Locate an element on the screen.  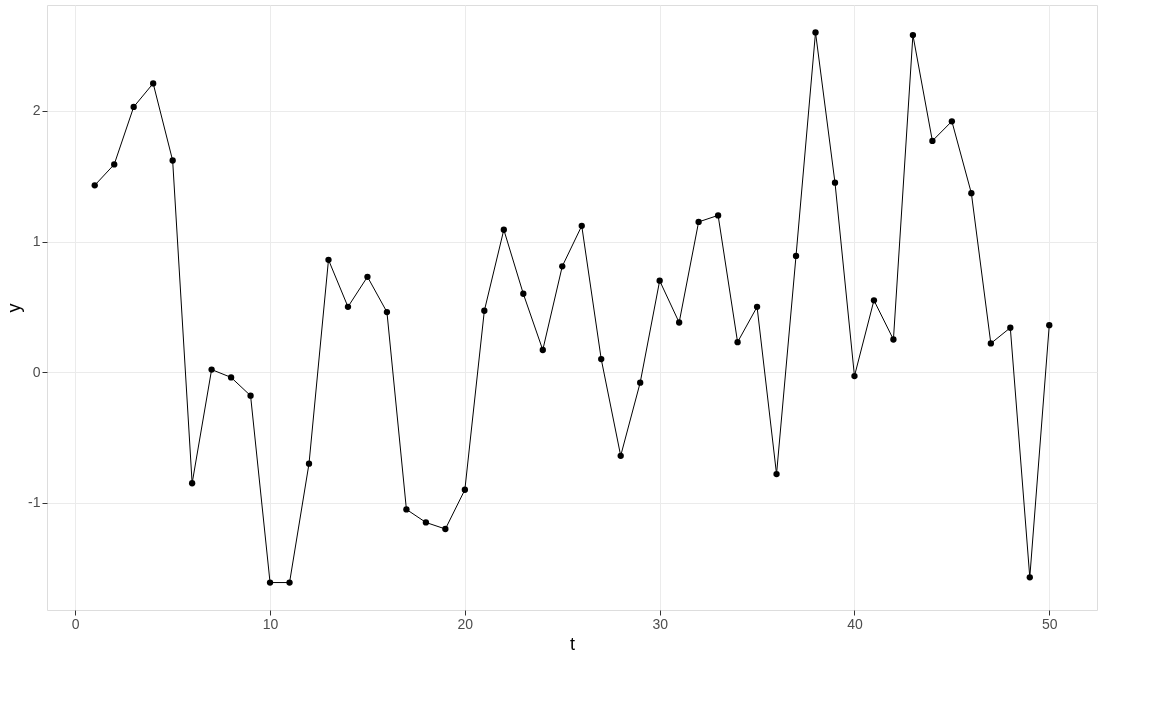
x-axis-title: t is located at coordinates (572, 643).